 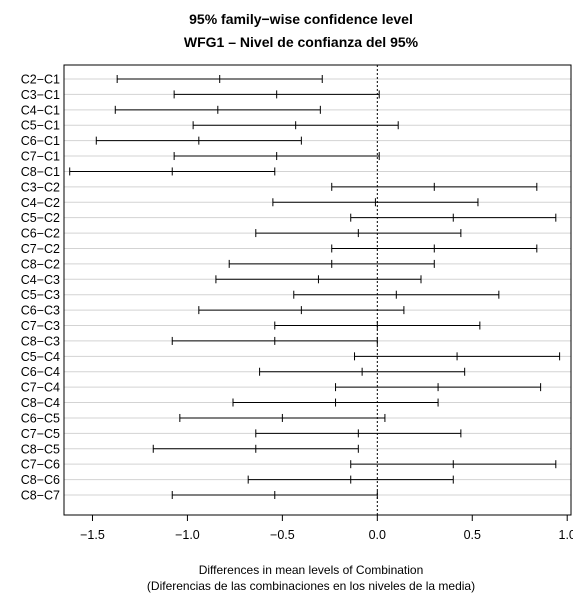 What do you see at coordinates (472, 535) in the screenshot?
I see `x-tick-label: 0.5` at bounding box center [472, 535].